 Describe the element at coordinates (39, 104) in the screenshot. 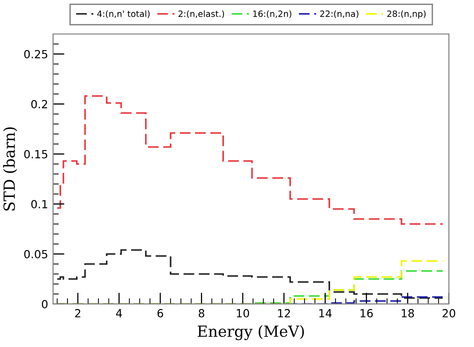

I see `y-tick-label: 0.2` at that location.